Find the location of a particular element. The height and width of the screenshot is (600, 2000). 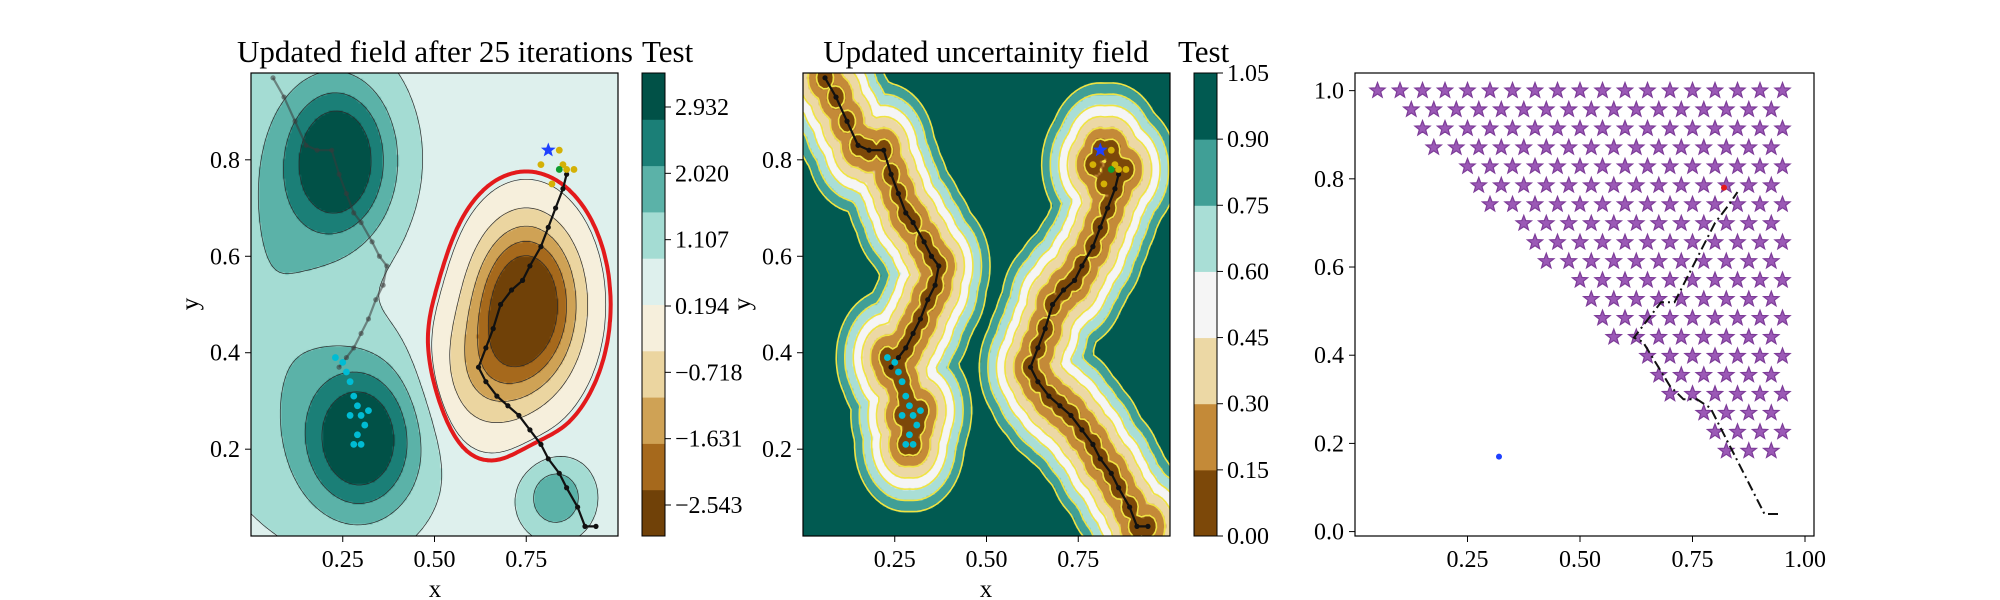

scatter-overlay is located at coordinates (1637, 349).